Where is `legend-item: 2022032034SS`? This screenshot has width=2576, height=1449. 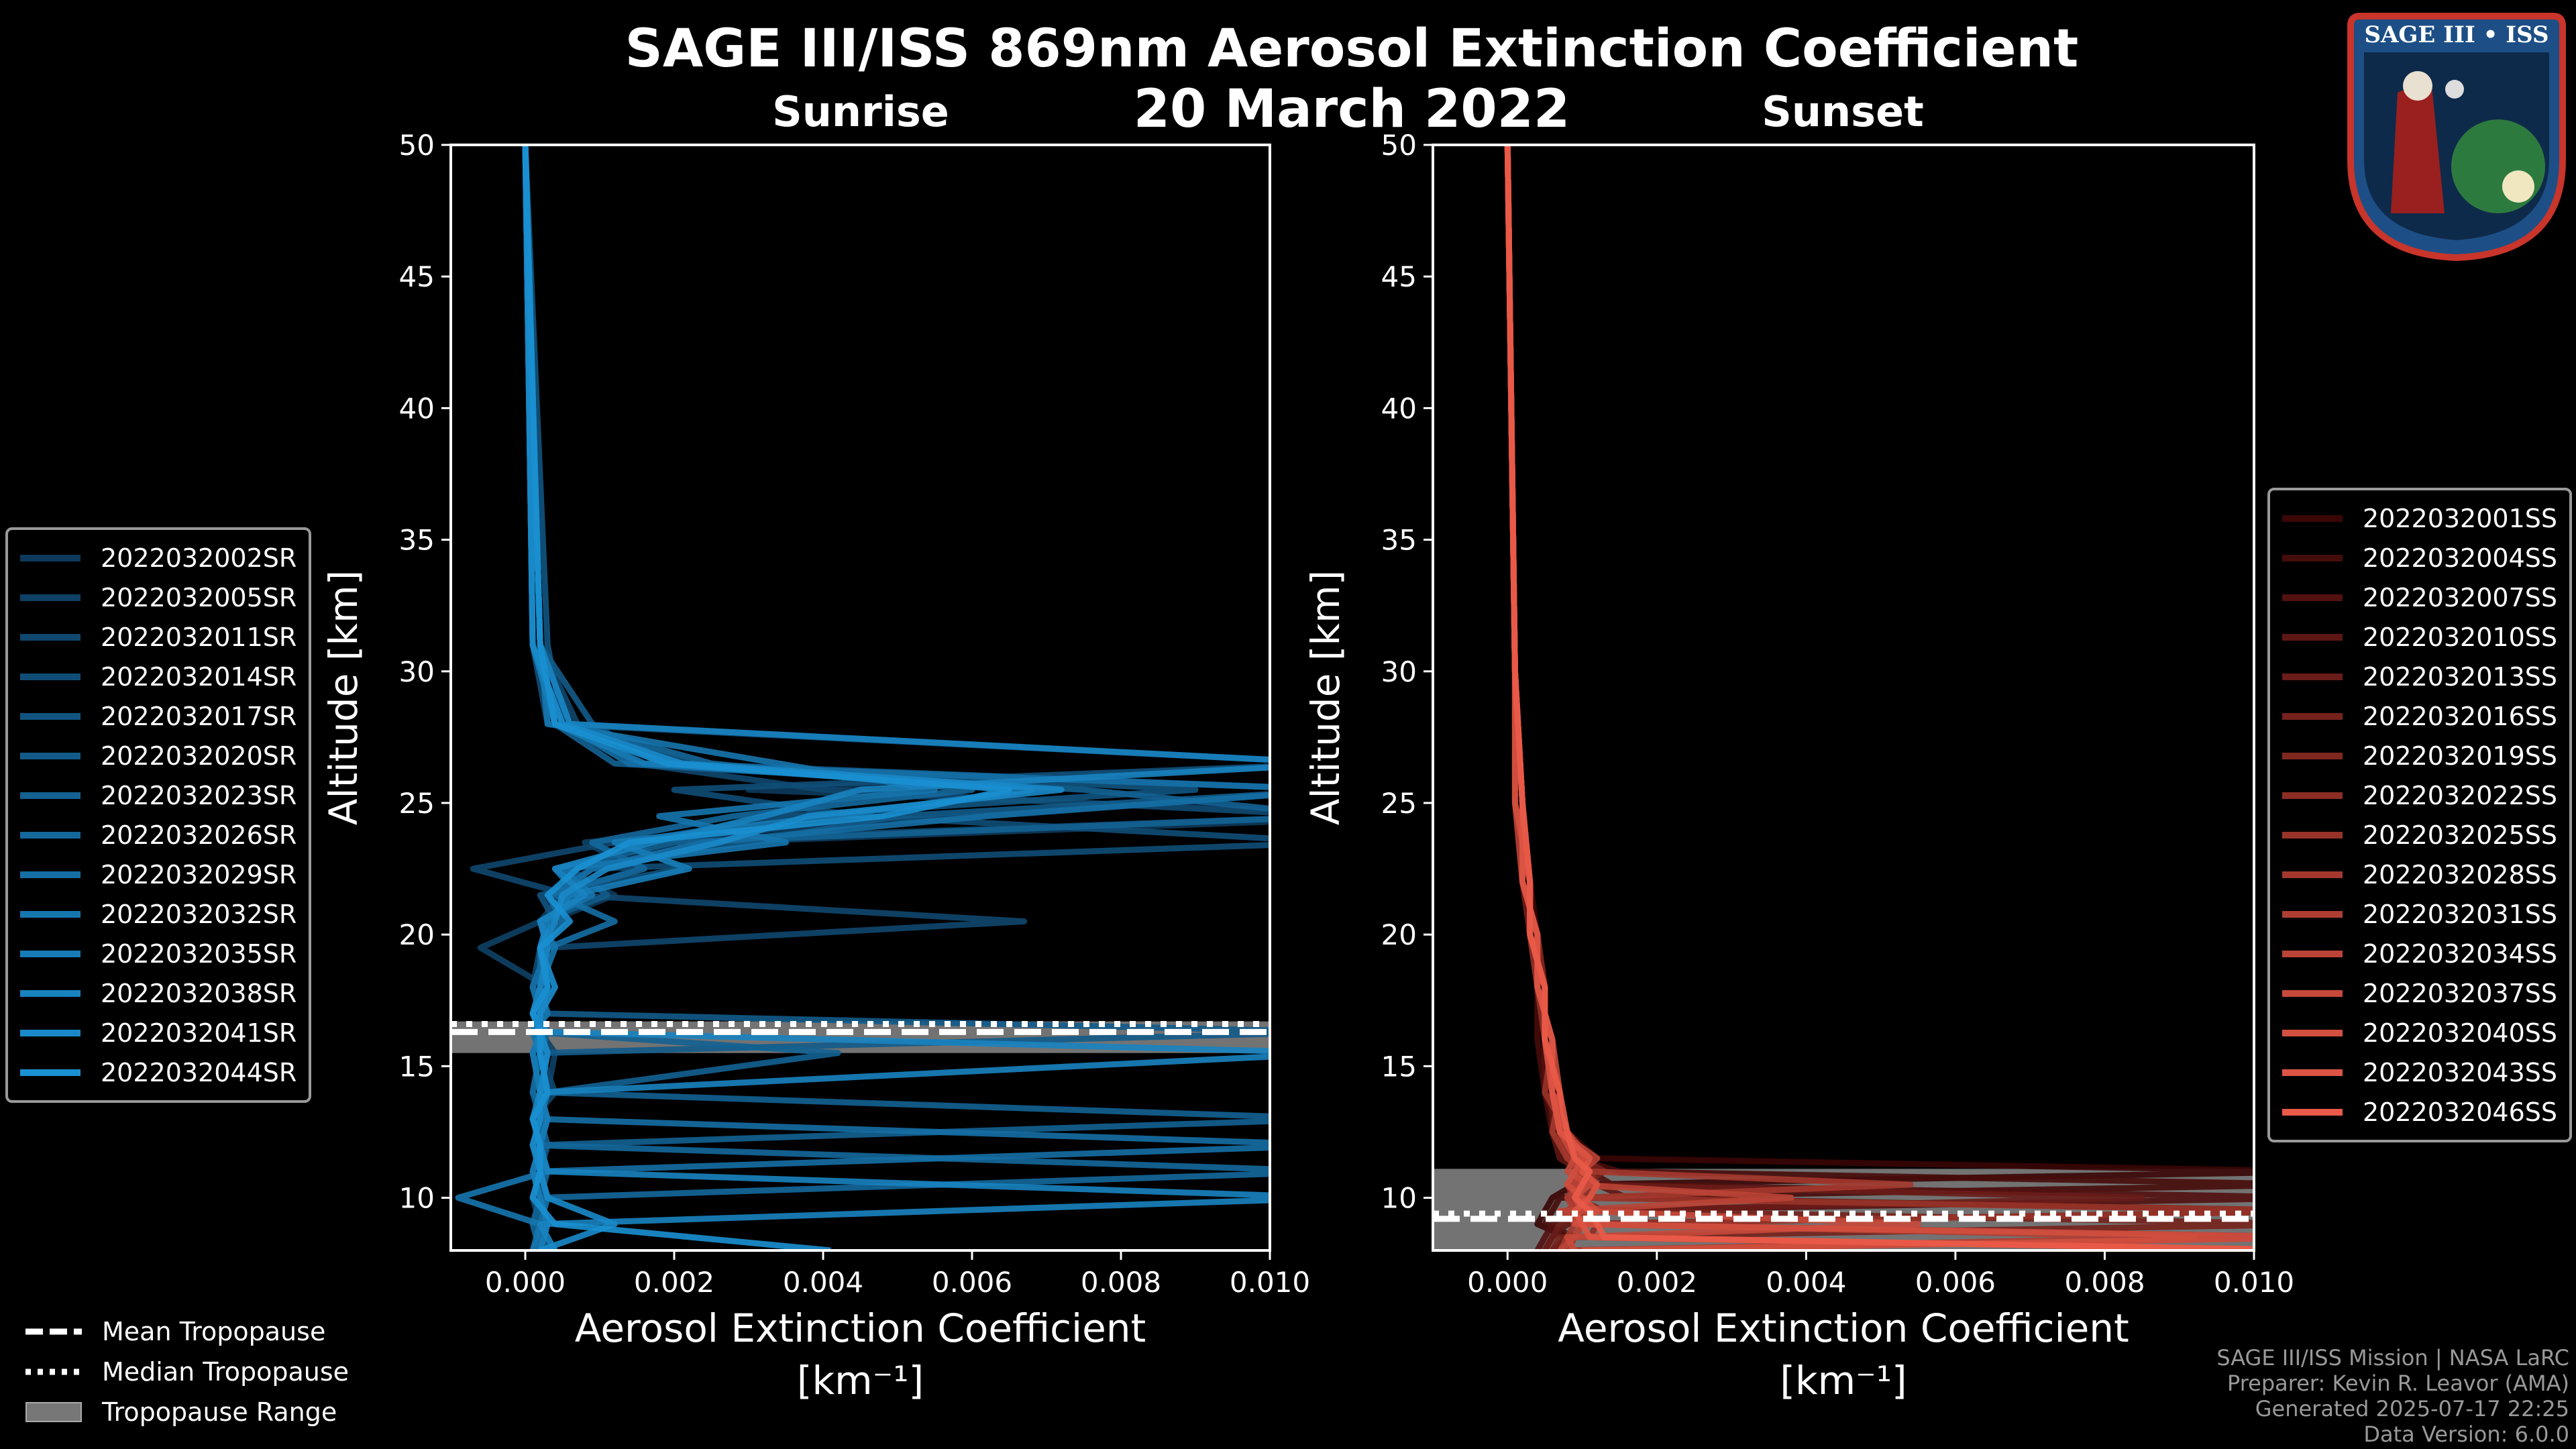 legend-item: 2022032034SS is located at coordinates (2419, 953).